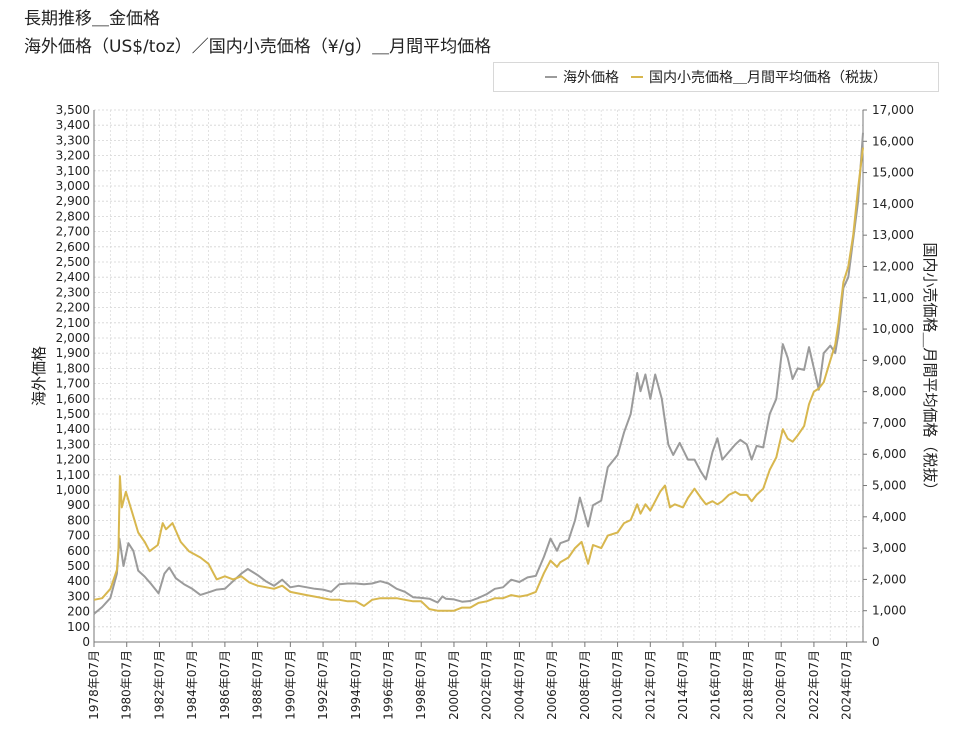 Image resolution: width=953 pixels, height=732 pixels. I want to click on y-right-tick-label: 10,000, so click(893, 329).